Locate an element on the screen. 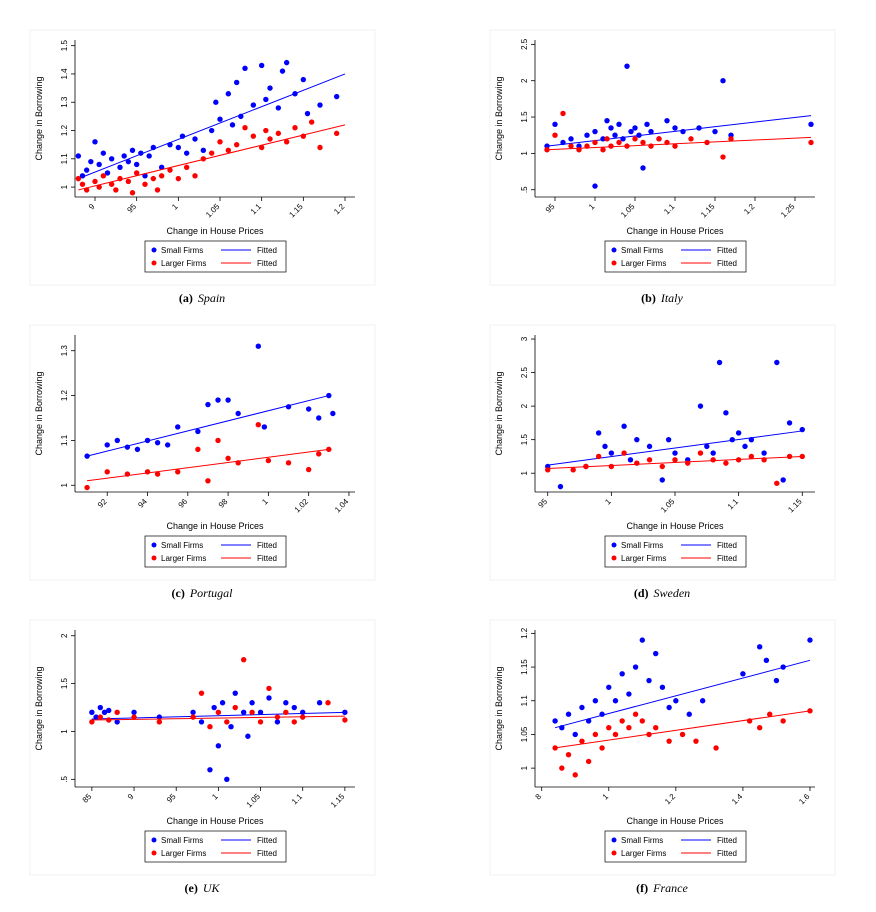  caption-text: Italy is located at coordinates (672, 298).